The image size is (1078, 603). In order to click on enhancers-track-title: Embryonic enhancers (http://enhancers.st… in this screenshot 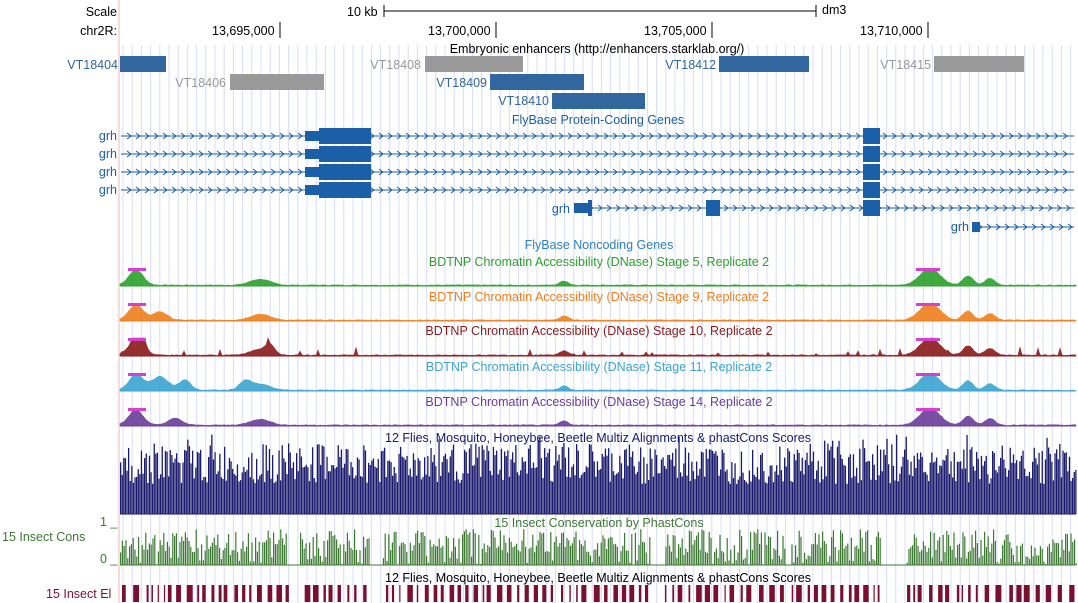, I will do `click(597, 49)`.